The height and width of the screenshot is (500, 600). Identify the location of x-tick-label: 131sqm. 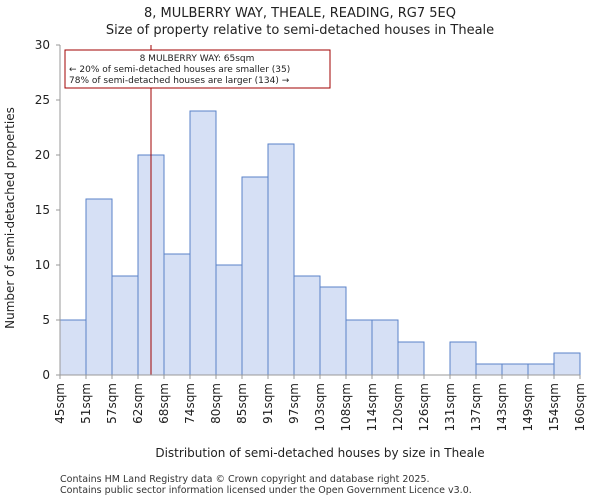
(450, 407).